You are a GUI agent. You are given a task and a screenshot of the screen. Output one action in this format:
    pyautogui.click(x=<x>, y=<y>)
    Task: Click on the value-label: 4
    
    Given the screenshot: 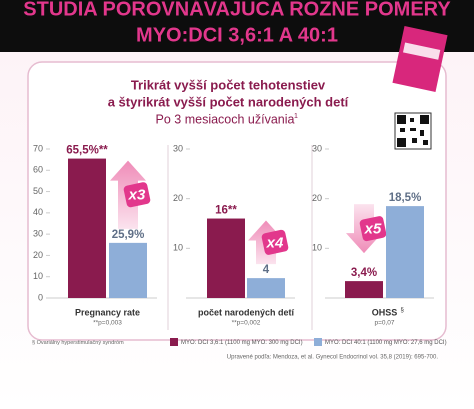 What is the action you would take?
    pyautogui.click(x=266, y=270)
    